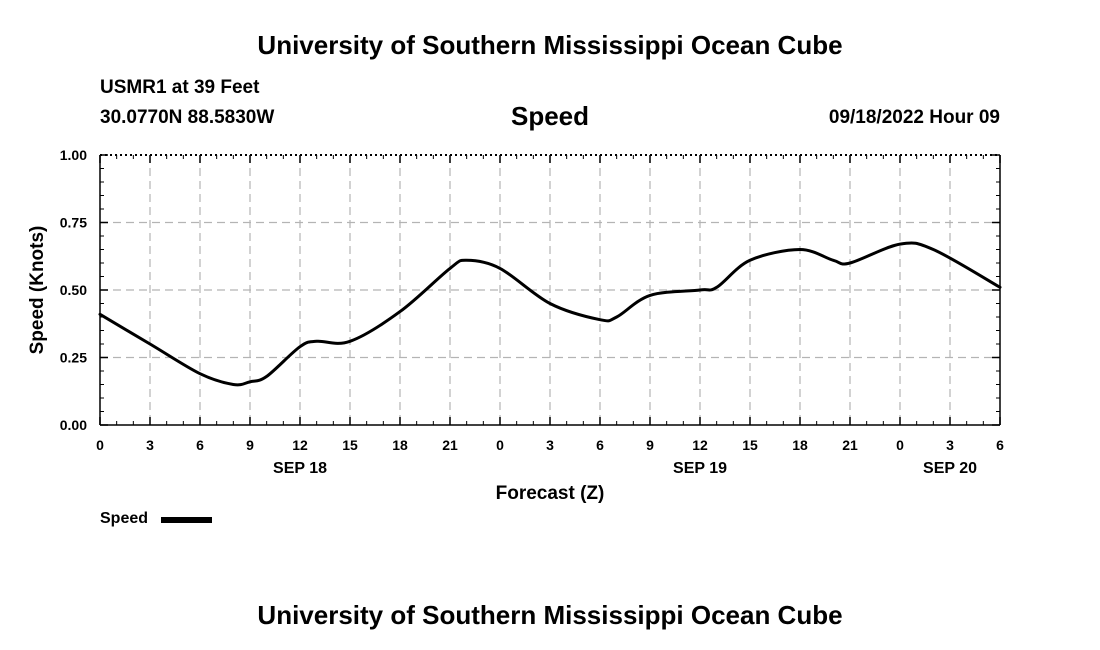 This screenshot has height=650, width=1100. Describe the element at coordinates (73, 155) in the screenshot. I see `y-tick-label: 1.00` at that location.